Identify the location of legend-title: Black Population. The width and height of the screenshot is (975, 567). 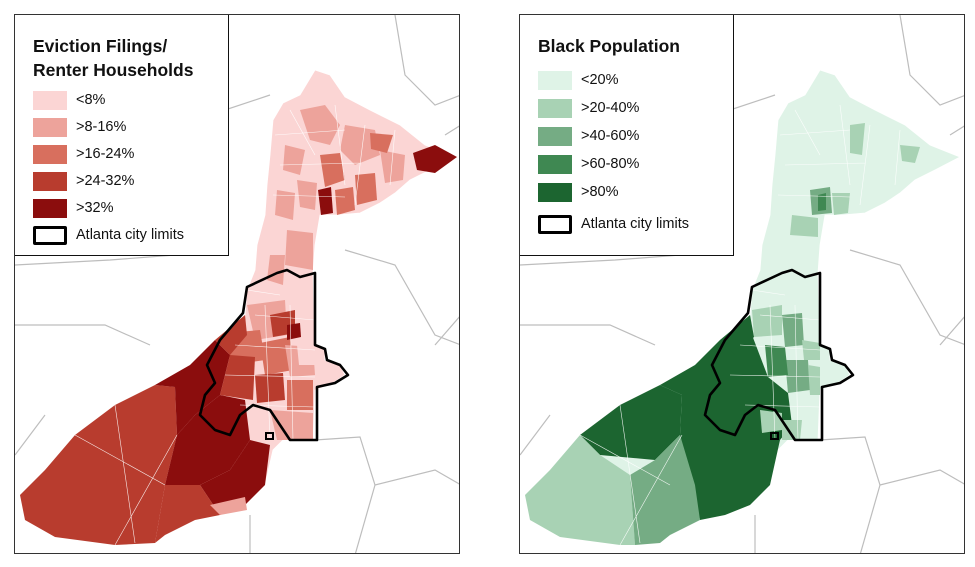
(609, 46).